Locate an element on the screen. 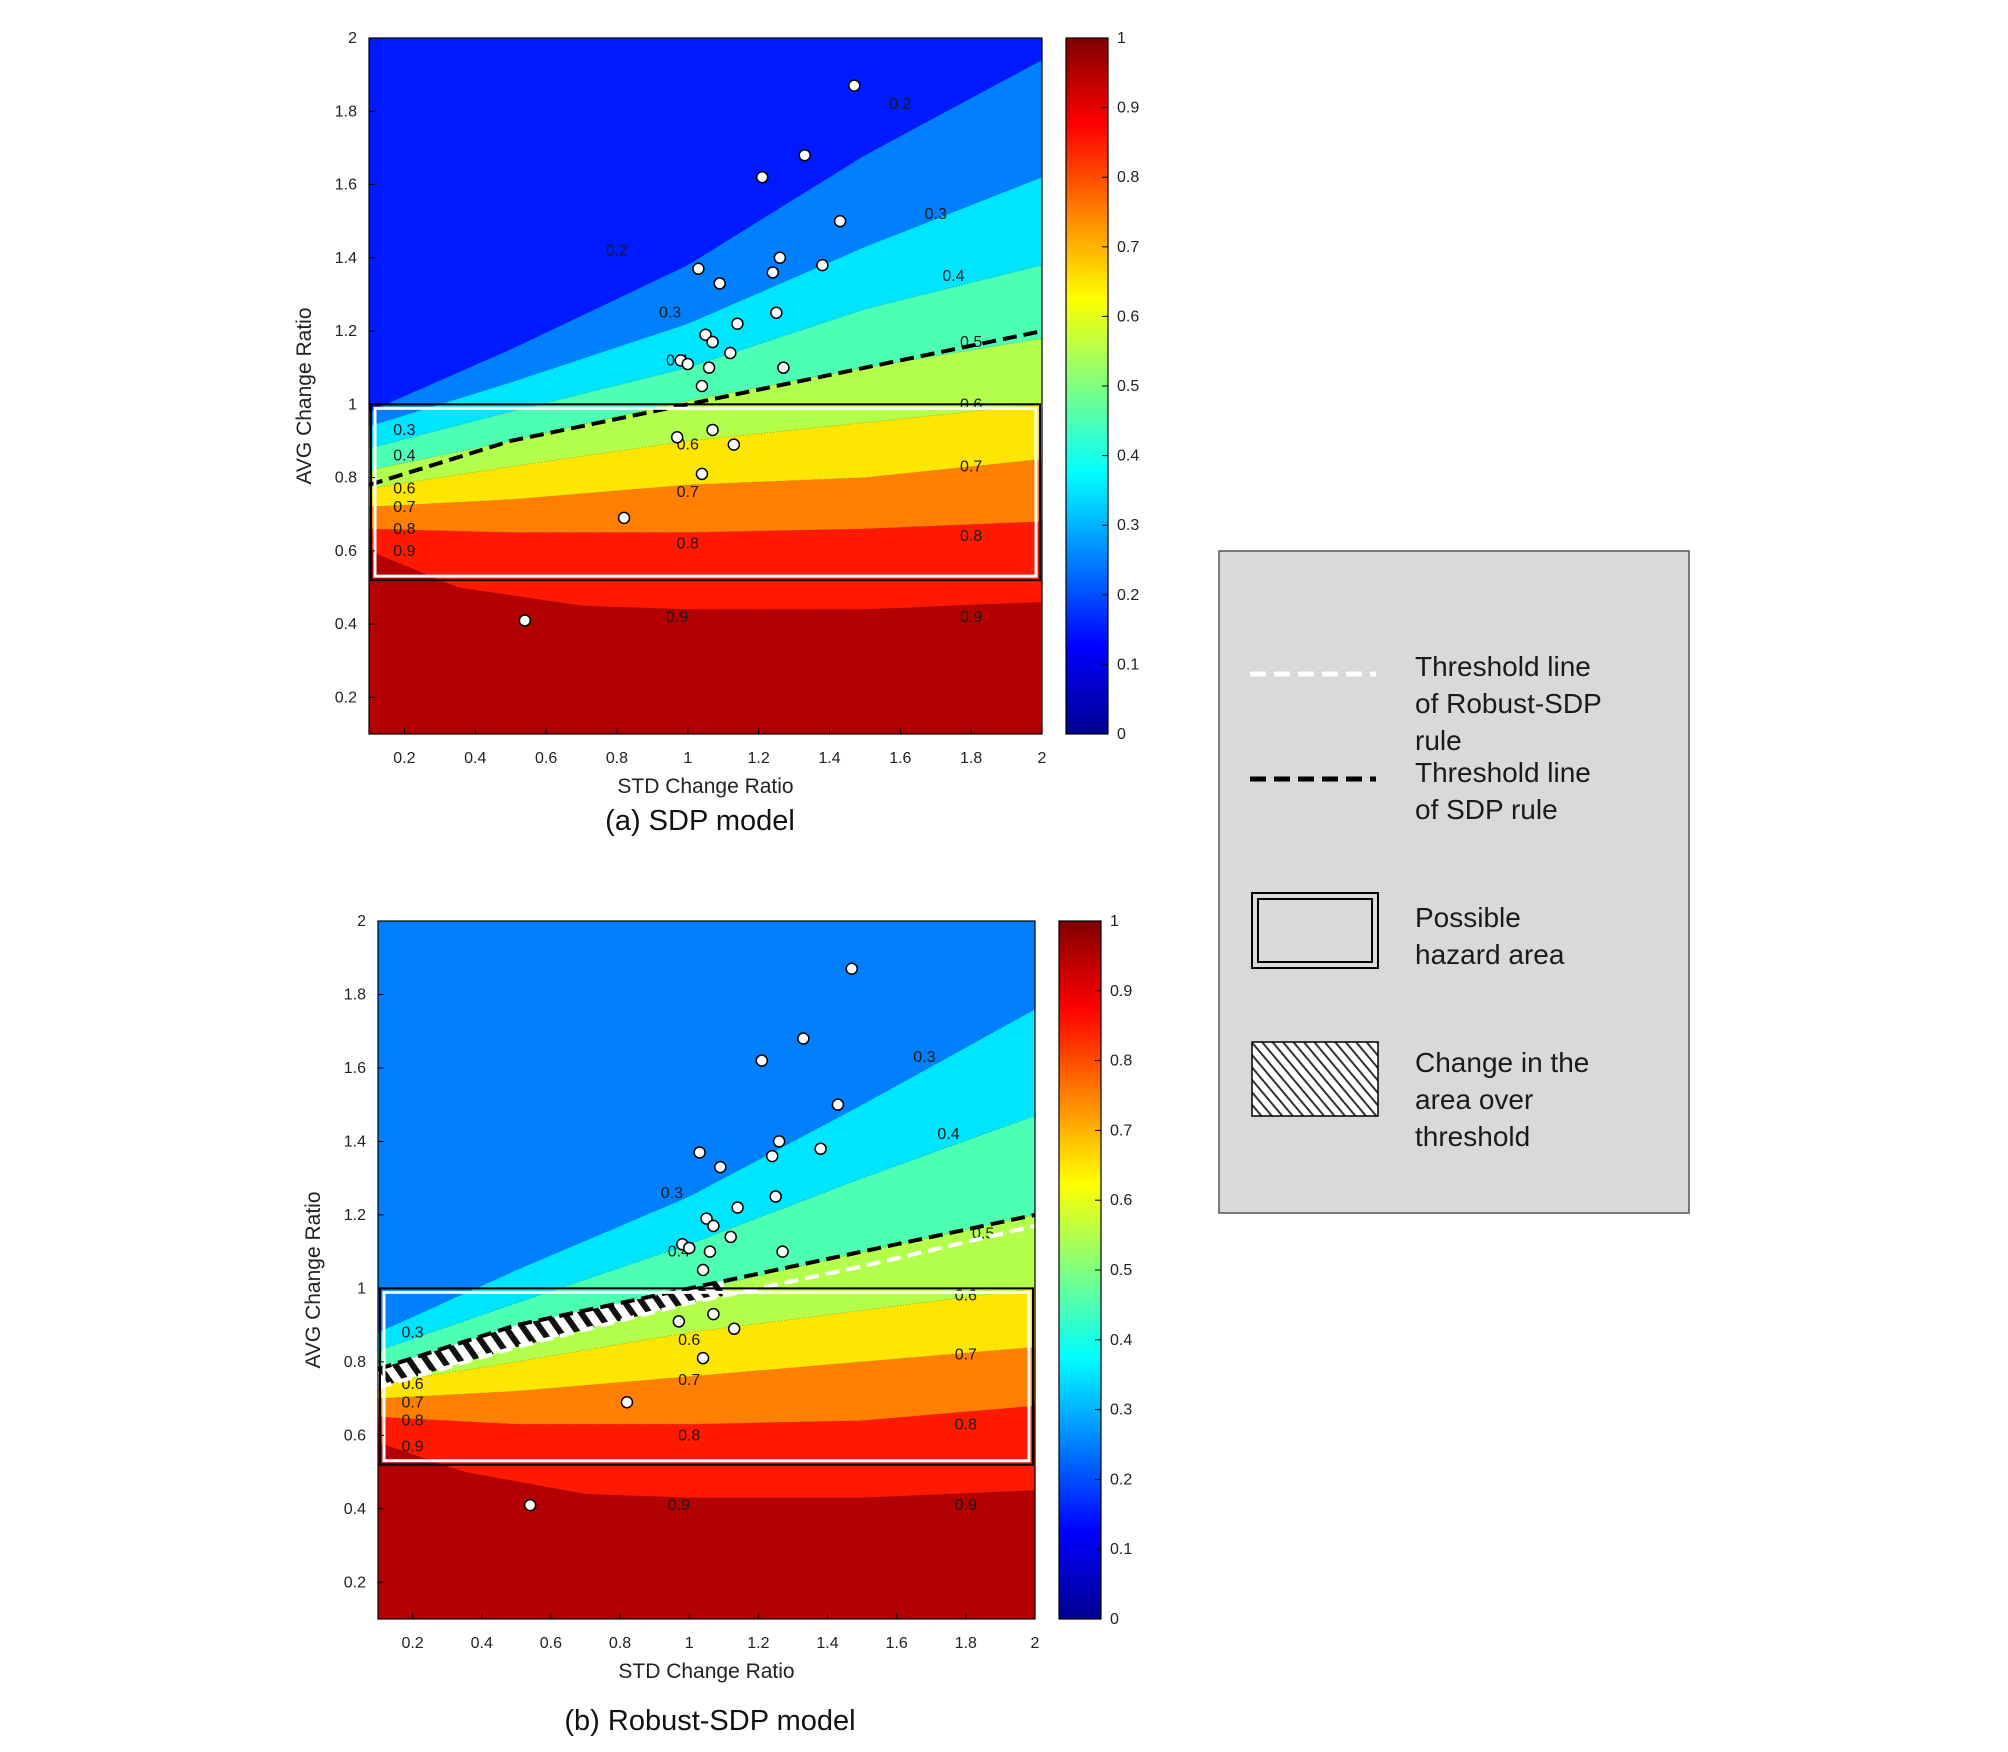  y-tick-label: 1.8 is located at coordinates (355, 994).